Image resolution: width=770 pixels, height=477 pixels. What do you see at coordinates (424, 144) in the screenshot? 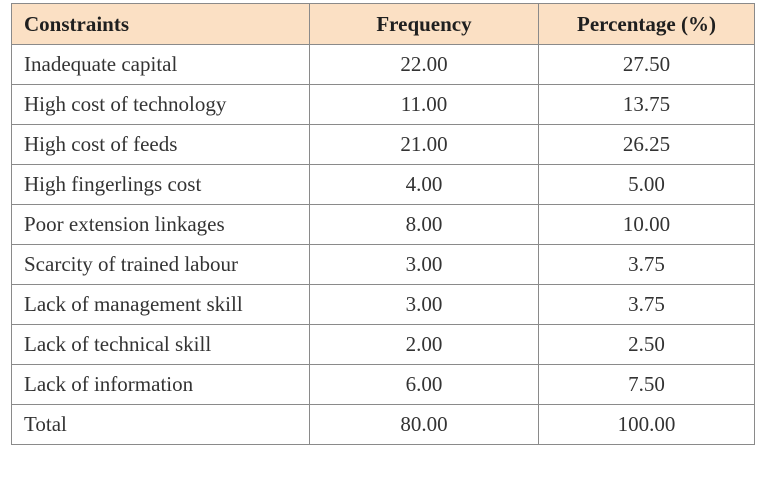
I see `frequency-cell: 21.00` at bounding box center [424, 144].